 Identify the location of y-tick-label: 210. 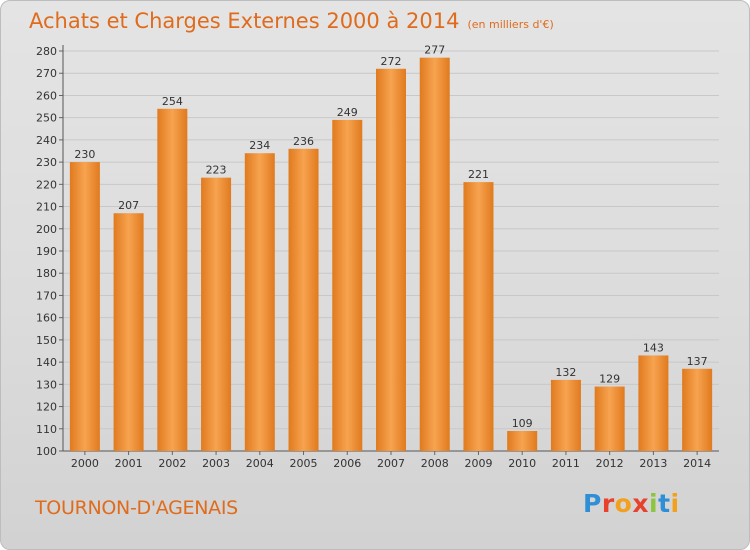
(46, 207).